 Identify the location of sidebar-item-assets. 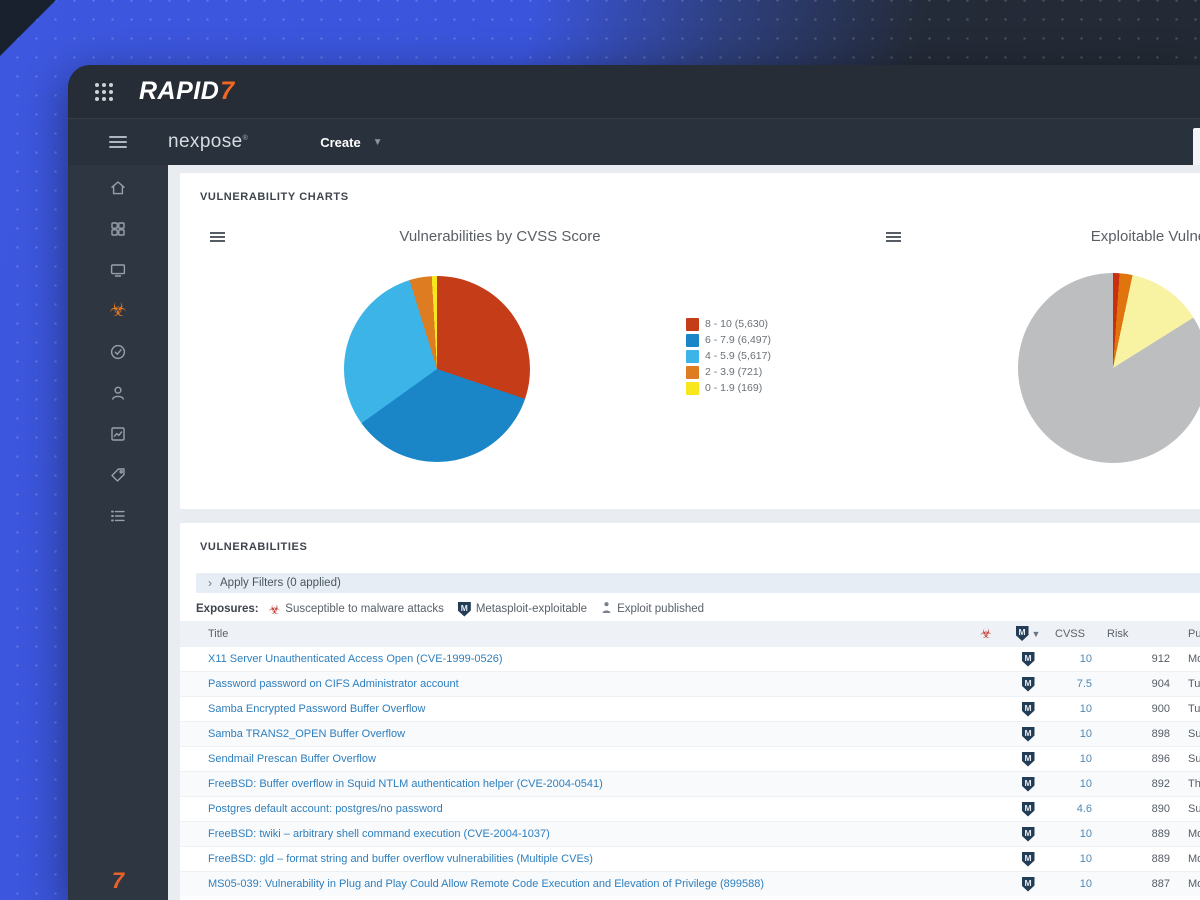
(118, 270).